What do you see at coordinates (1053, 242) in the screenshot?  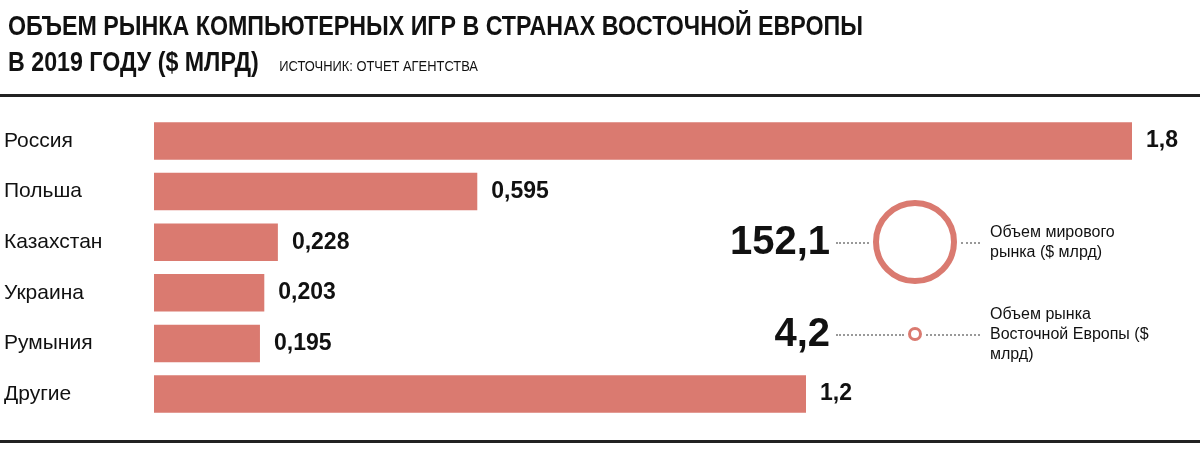 I see `category-label: Объем мирового рынка ($ млрд)` at bounding box center [1053, 242].